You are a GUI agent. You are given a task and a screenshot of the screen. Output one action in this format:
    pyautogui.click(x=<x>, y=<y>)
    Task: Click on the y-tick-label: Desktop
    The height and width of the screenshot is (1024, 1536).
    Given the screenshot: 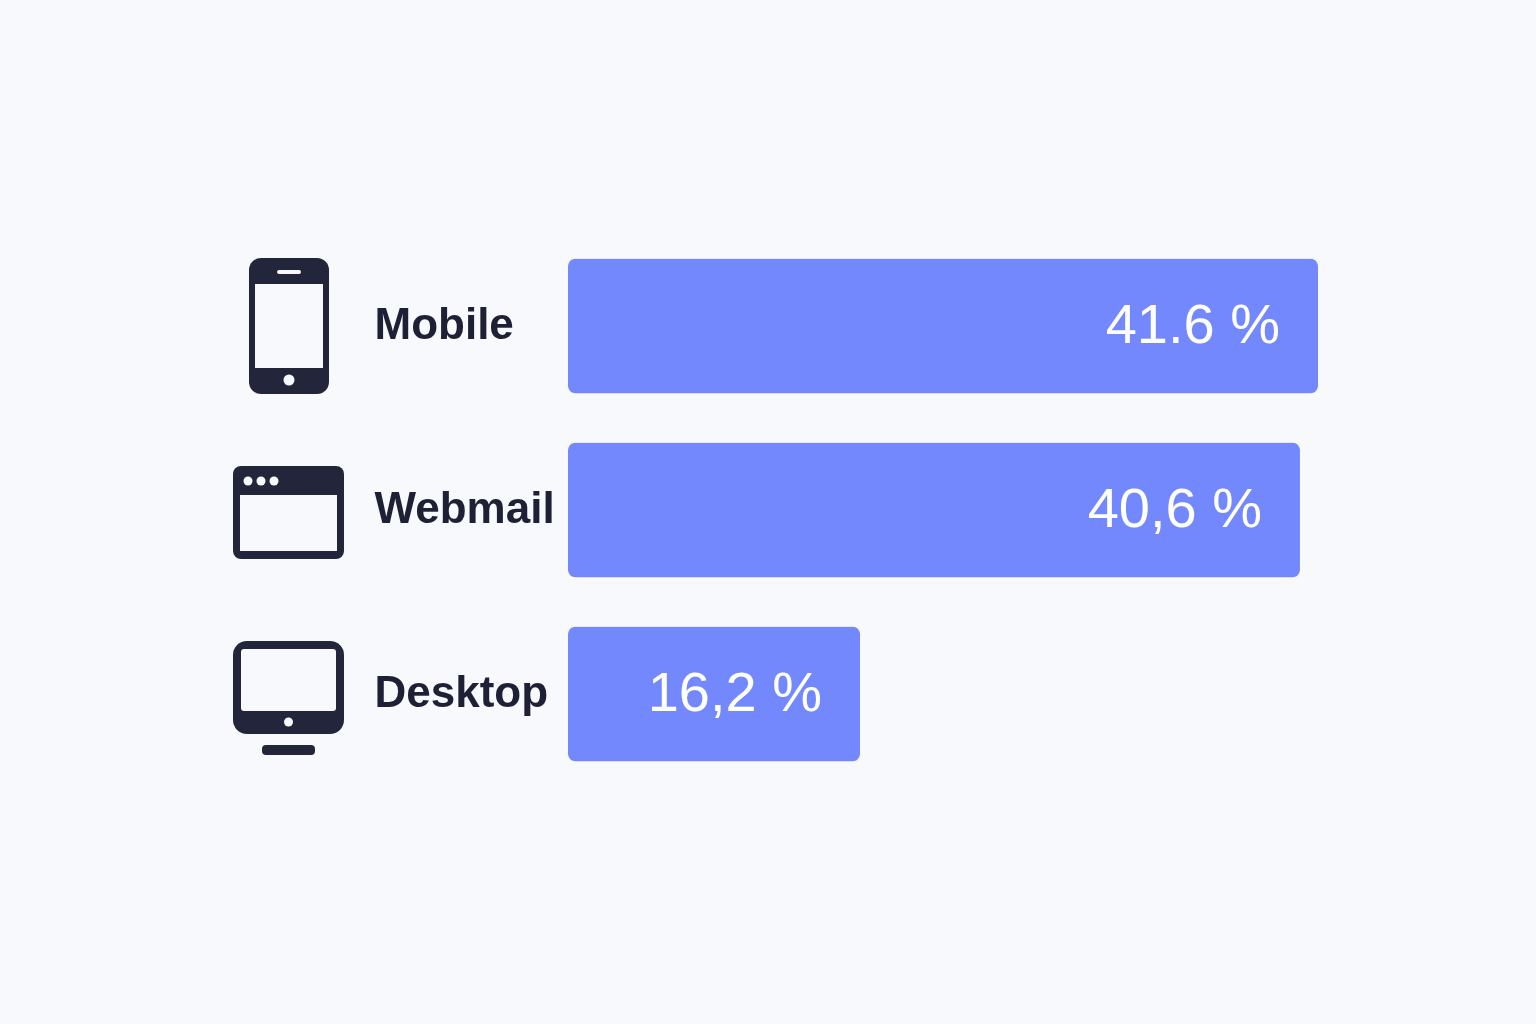 What is the action you would take?
    pyautogui.click(x=461, y=691)
    